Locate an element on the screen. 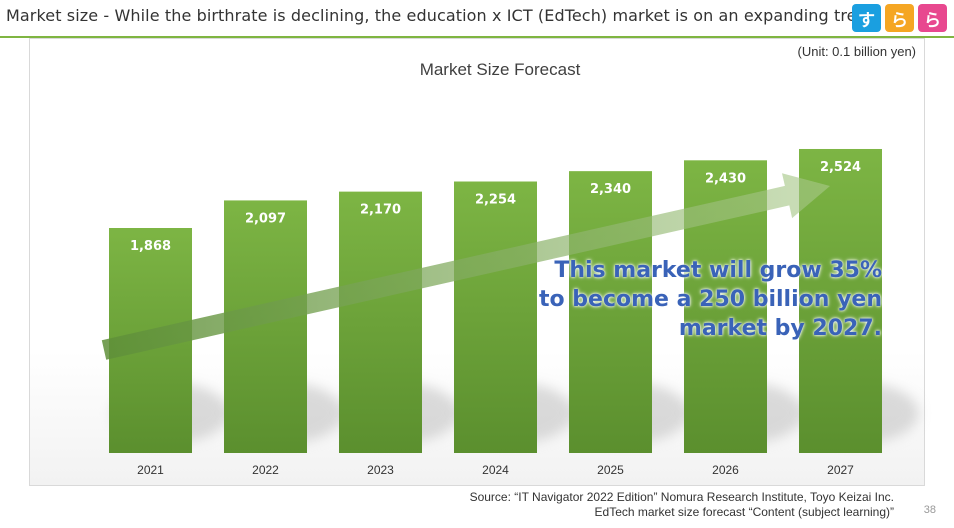  x-tick-2022: 2022 is located at coordinates (265, 470).